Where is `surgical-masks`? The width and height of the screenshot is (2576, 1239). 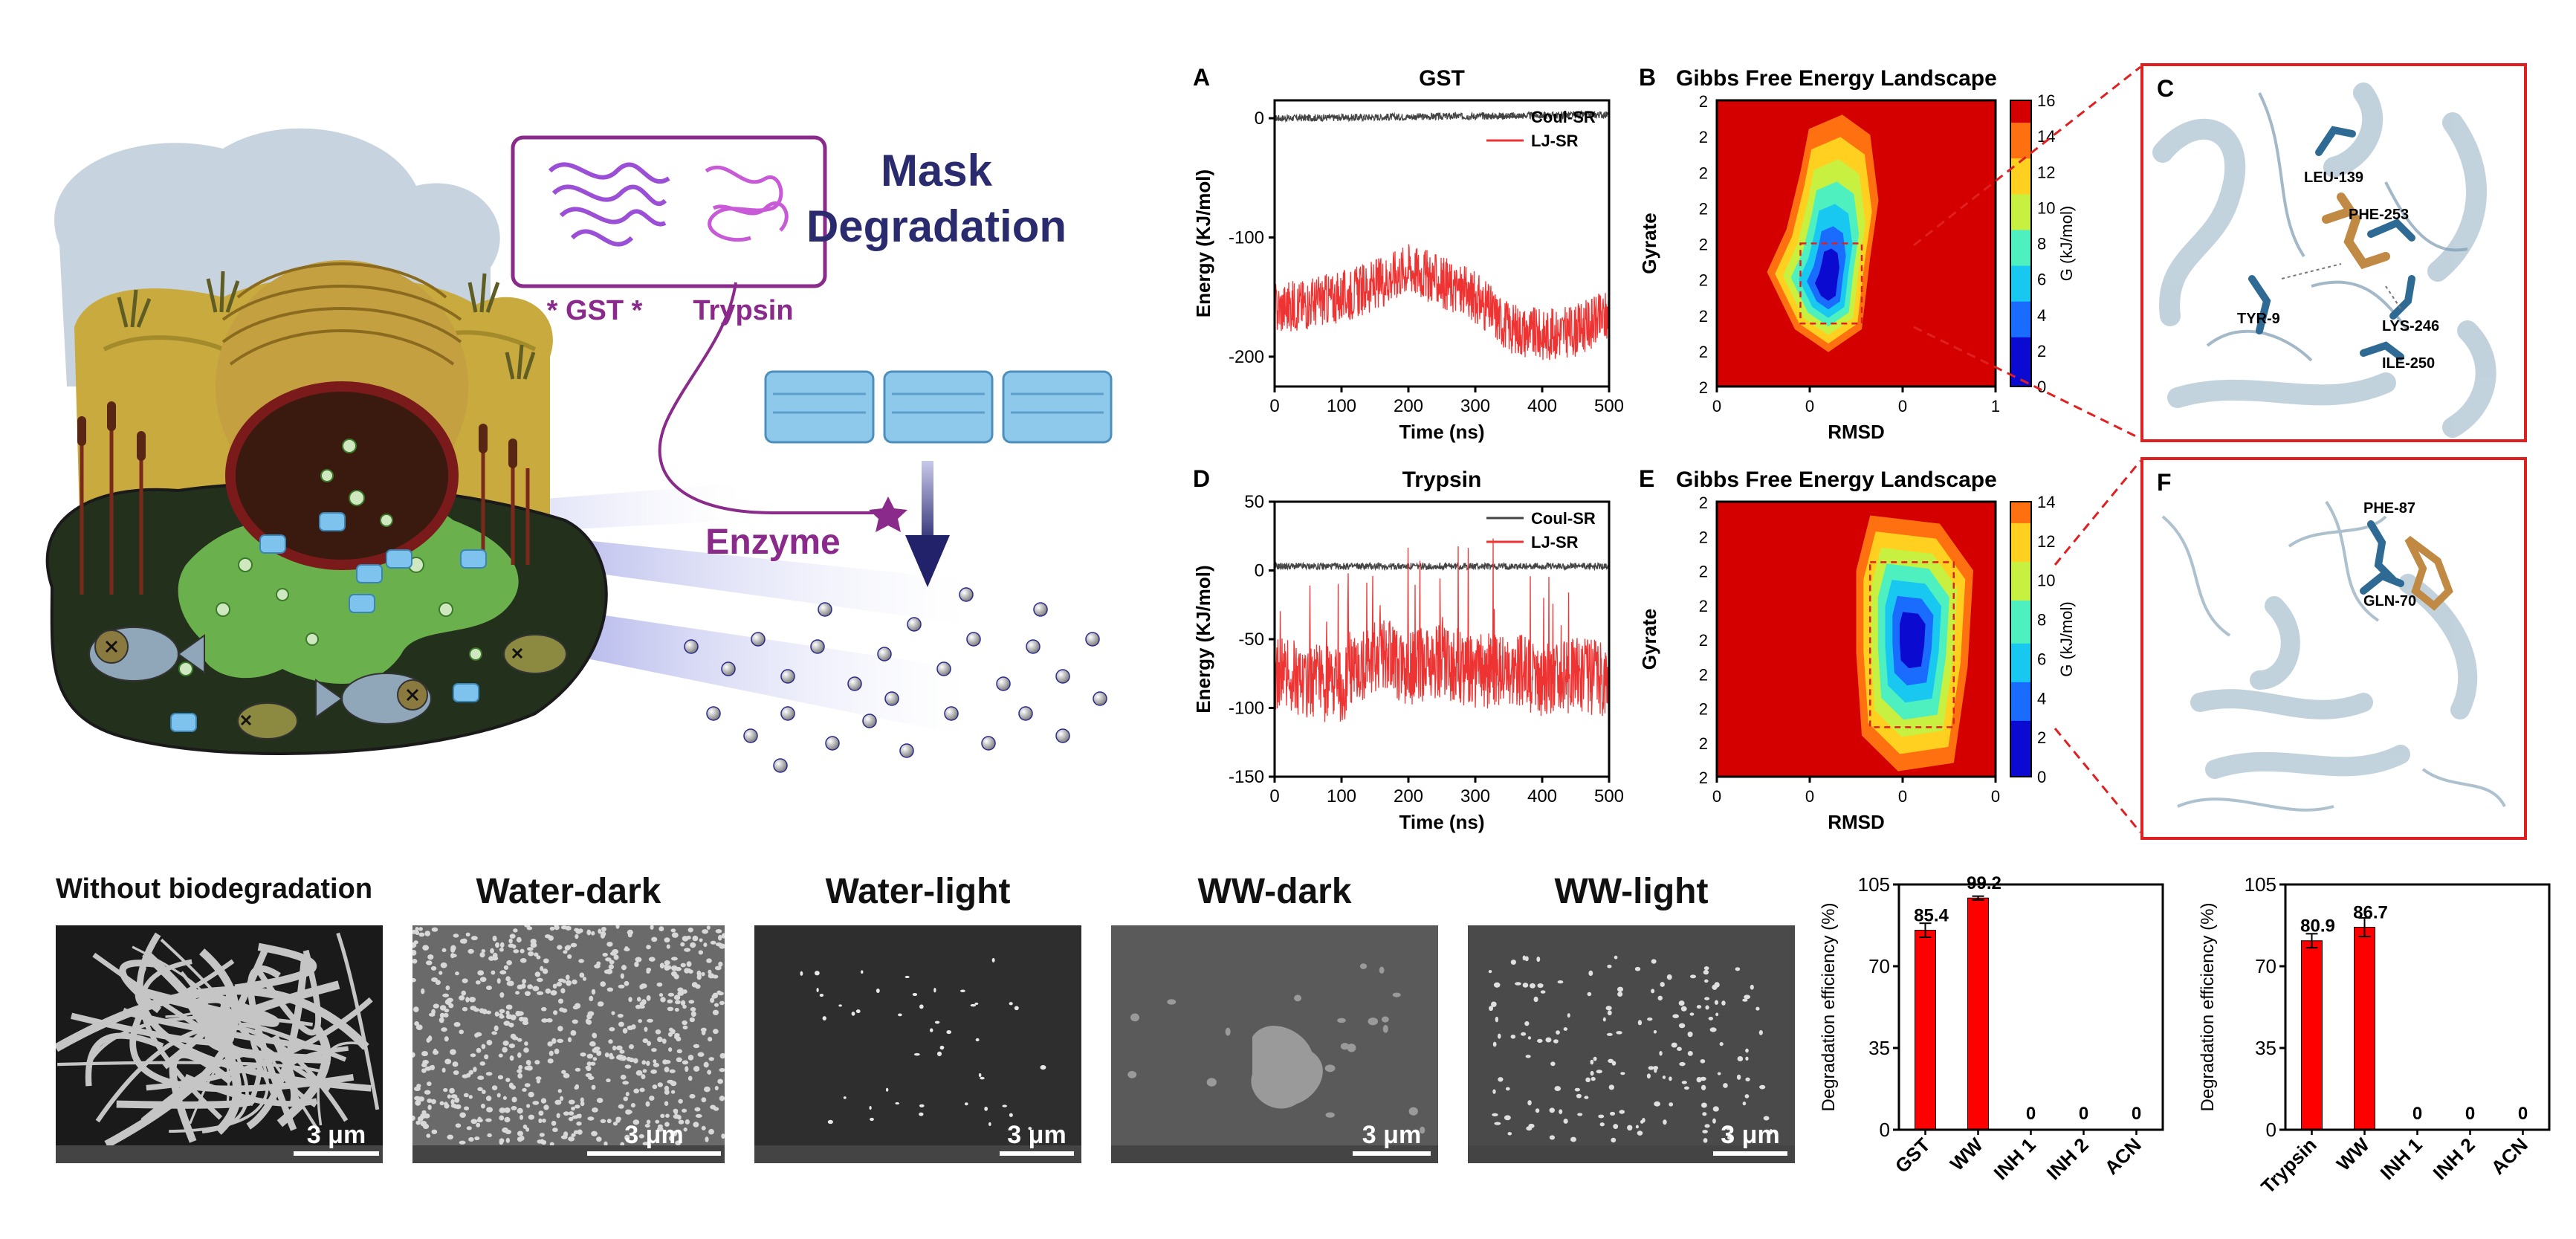
surgical-masks is located at coordinates (939, 407).